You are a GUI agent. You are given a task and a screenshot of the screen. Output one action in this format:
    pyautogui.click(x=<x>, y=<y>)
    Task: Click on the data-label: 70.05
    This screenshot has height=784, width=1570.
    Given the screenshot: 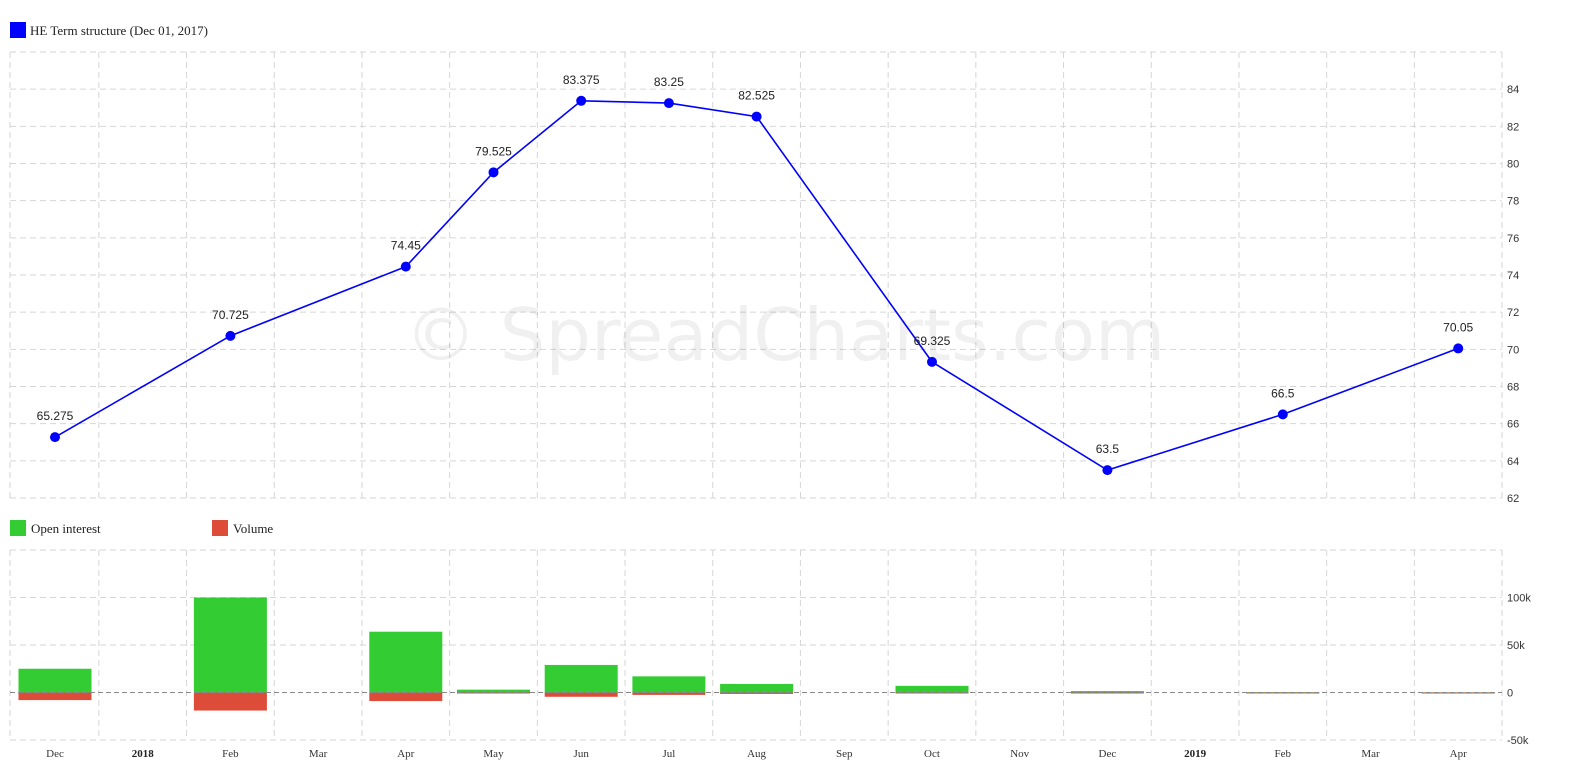 What is the action you would take?
    pyautogui.click(x=1458, y=327)
    